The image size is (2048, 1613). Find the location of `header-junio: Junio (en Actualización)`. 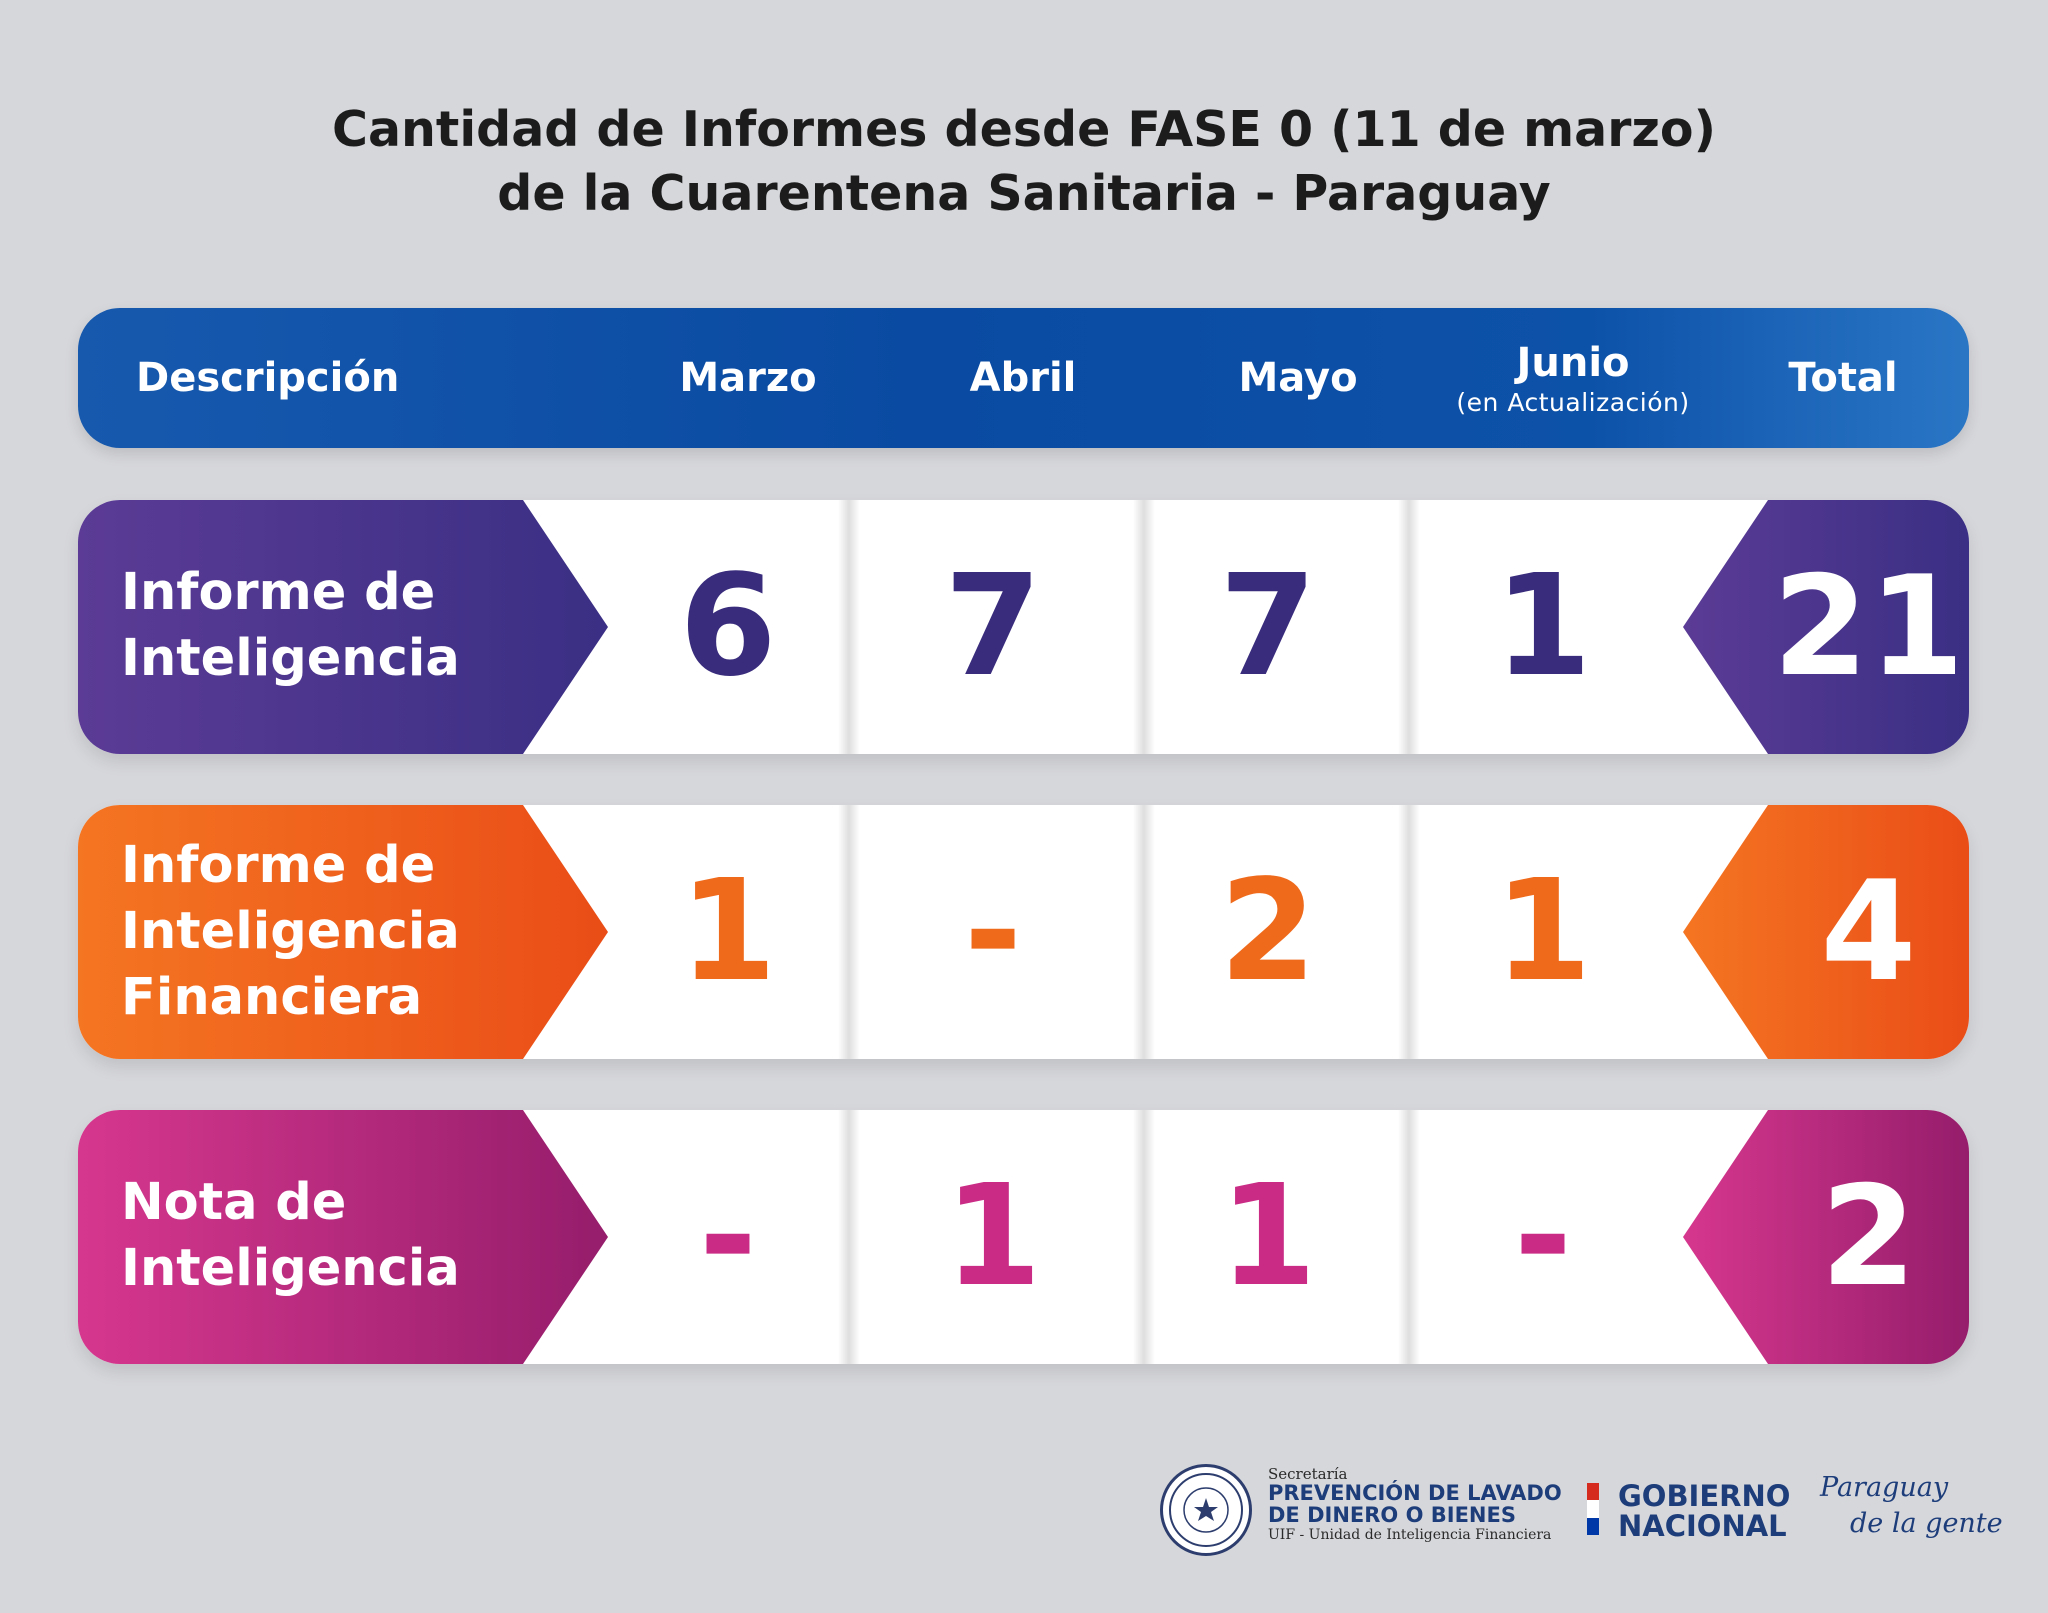

header-junio: Junio (en Actualización) is located at coordinates (1573, 378).